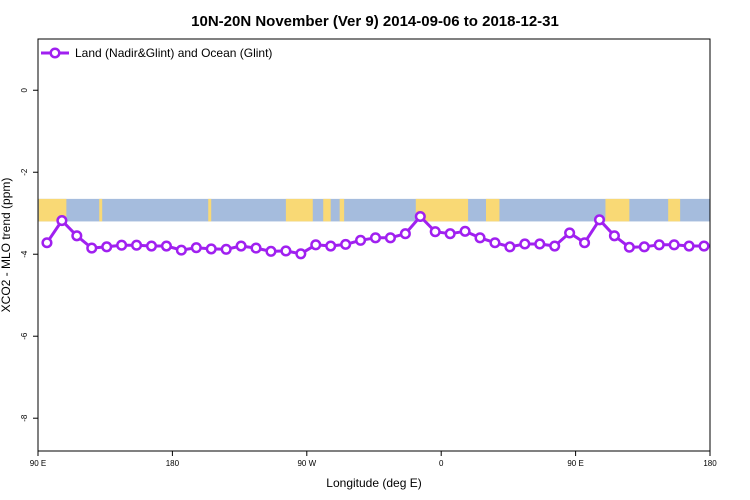  Describe the element at coordinates (373, 483) in the screenshot. I see `x-axis-label: Longitude (deg E)` at that location.